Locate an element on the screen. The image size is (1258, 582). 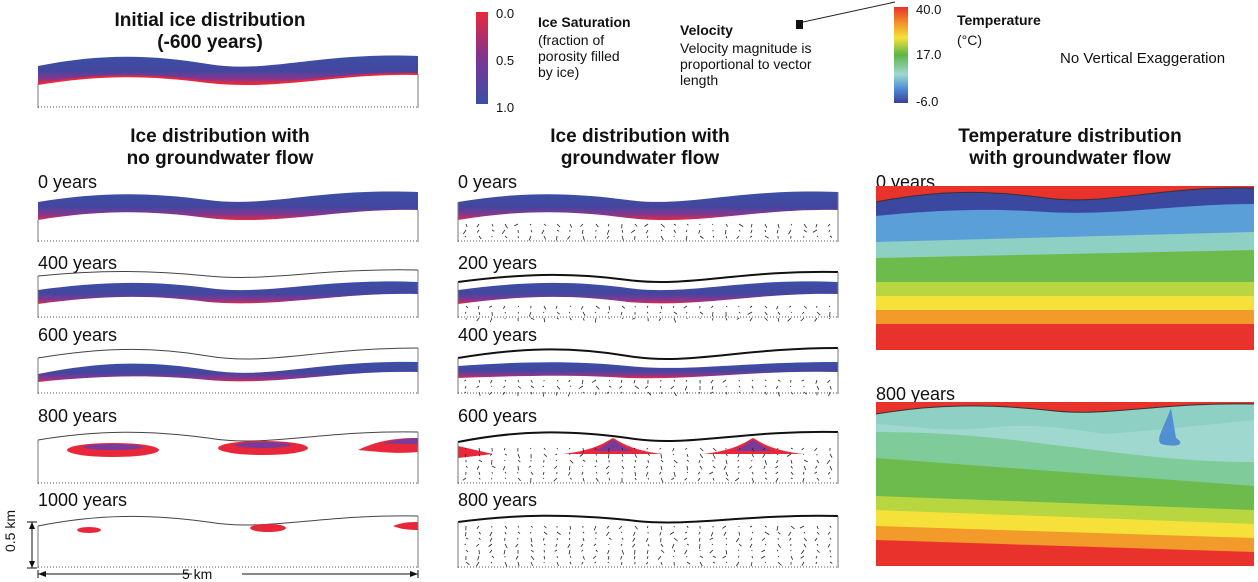
velocity-legend-desc-line1: Velocity magnitude is is located at coordinates (746, 48).